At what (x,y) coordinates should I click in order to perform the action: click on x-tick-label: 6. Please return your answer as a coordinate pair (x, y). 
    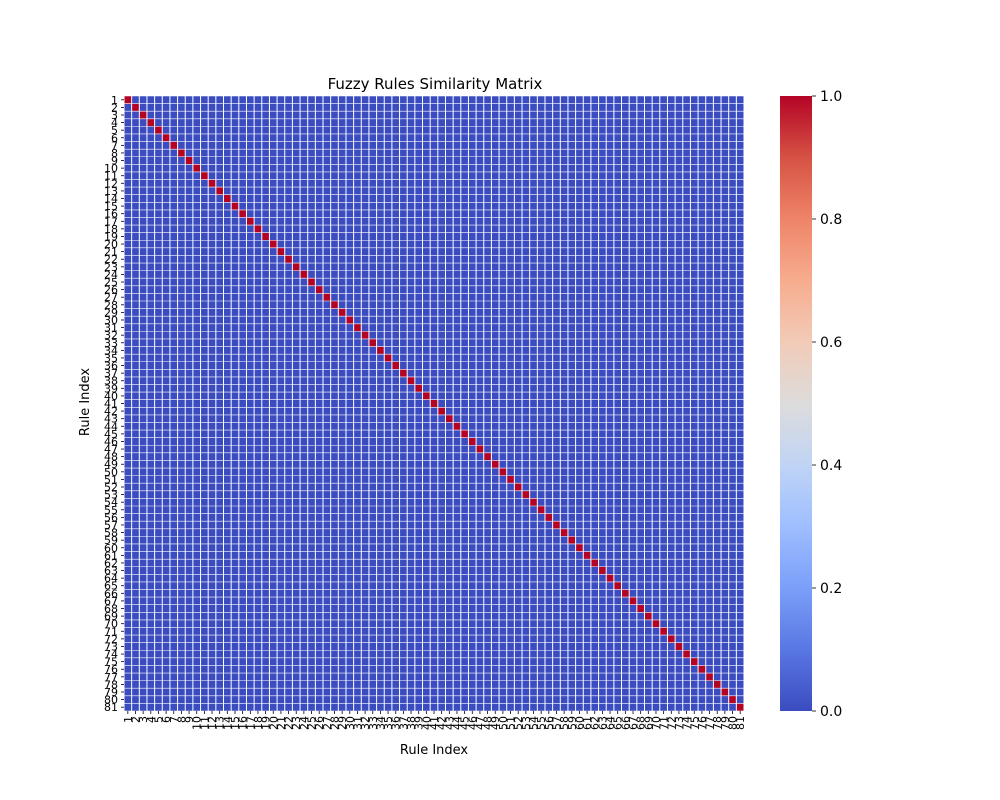
    Looking at the image, I should click on (166, 719).